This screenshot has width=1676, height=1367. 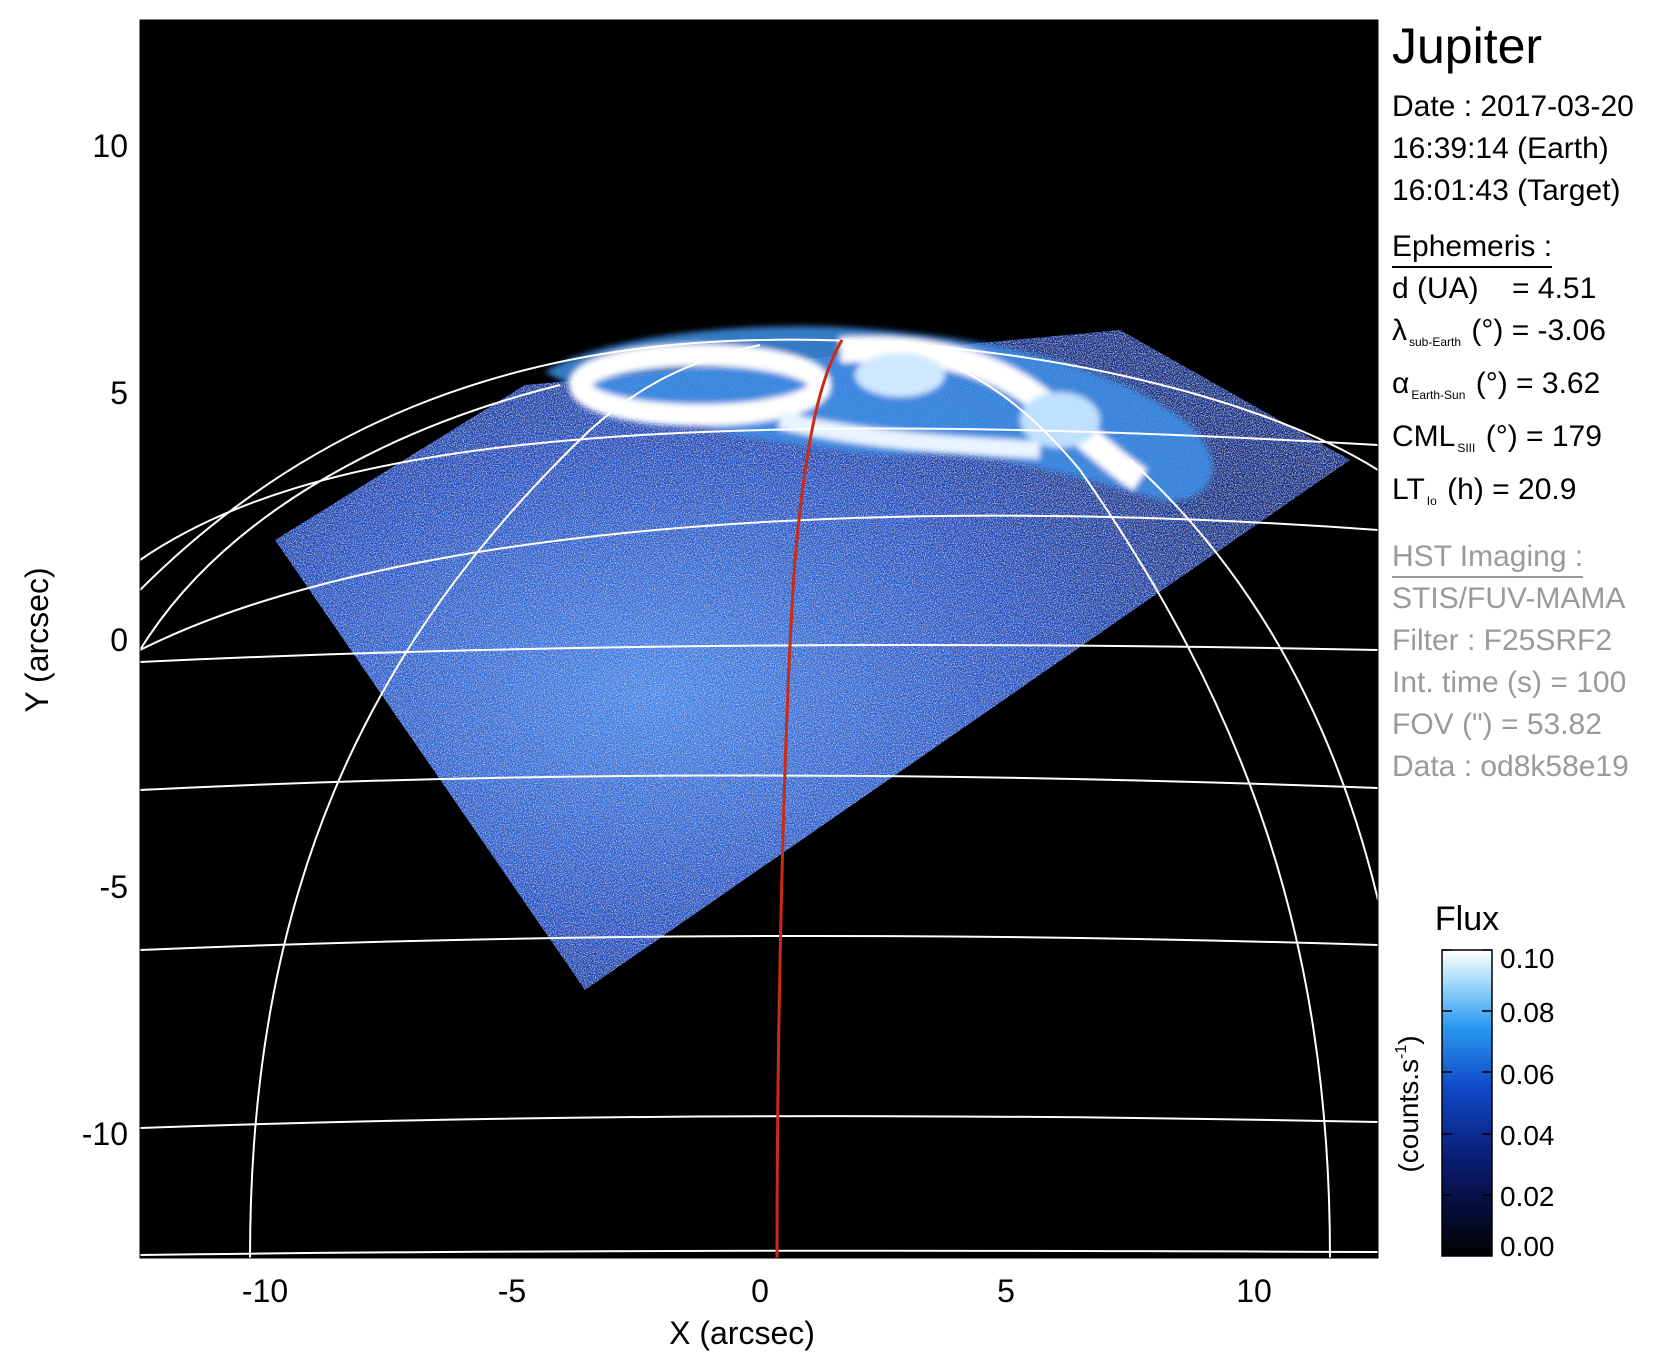 What do you see at coordinates (1467, 1072) in the screenshot?
I see `colorbar-ticks` at bounding box center [1467, 1072].